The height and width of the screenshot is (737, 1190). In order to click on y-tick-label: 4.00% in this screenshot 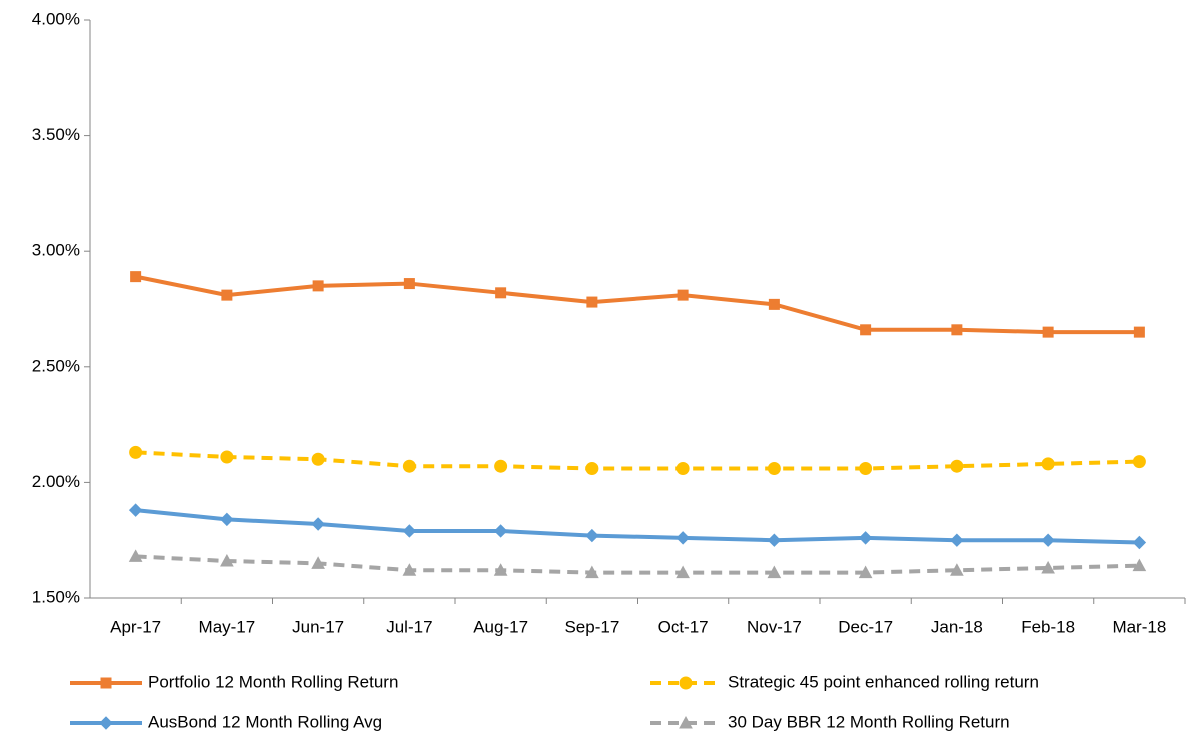, I will do `click(56, 18)`.